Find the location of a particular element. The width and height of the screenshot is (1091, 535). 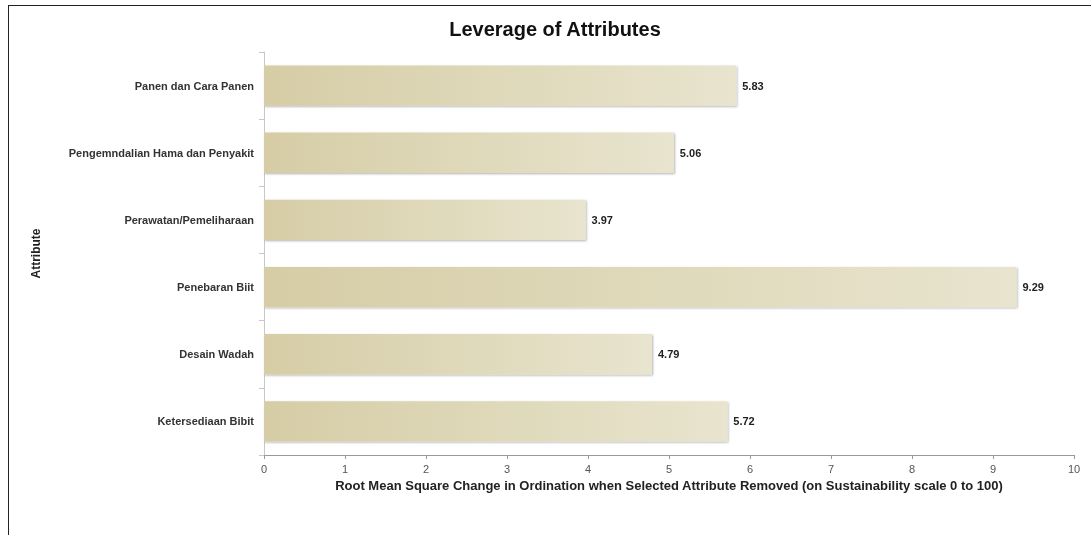

y-tick-label: Penebaran Biit is located at coordinates (215, 287).